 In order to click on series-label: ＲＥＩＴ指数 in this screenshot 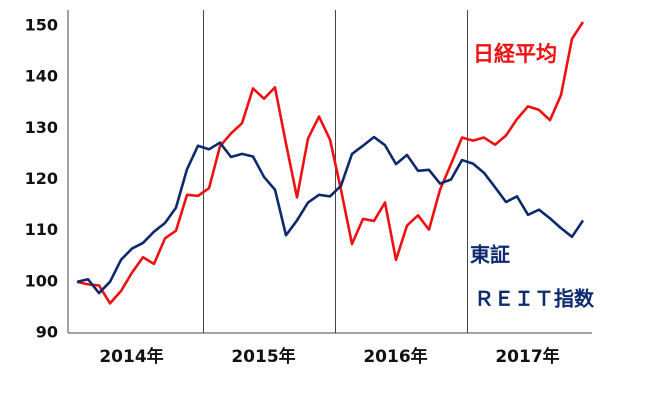, I will do `click(534, 299)`.